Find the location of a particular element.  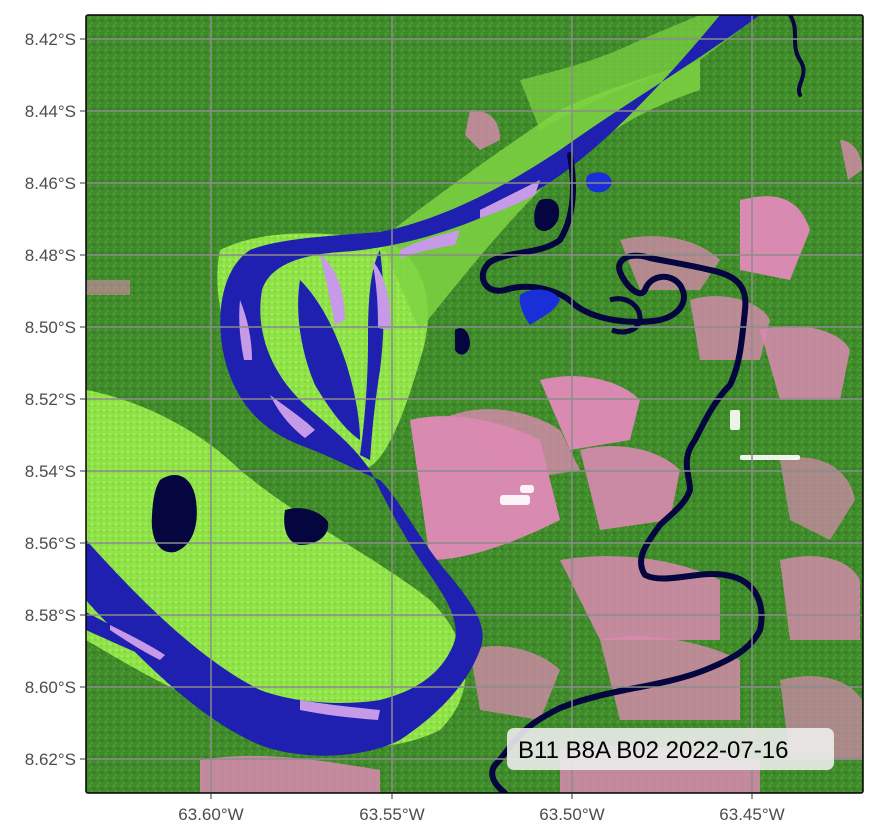

lake-left is located at coordinates (174, 514).